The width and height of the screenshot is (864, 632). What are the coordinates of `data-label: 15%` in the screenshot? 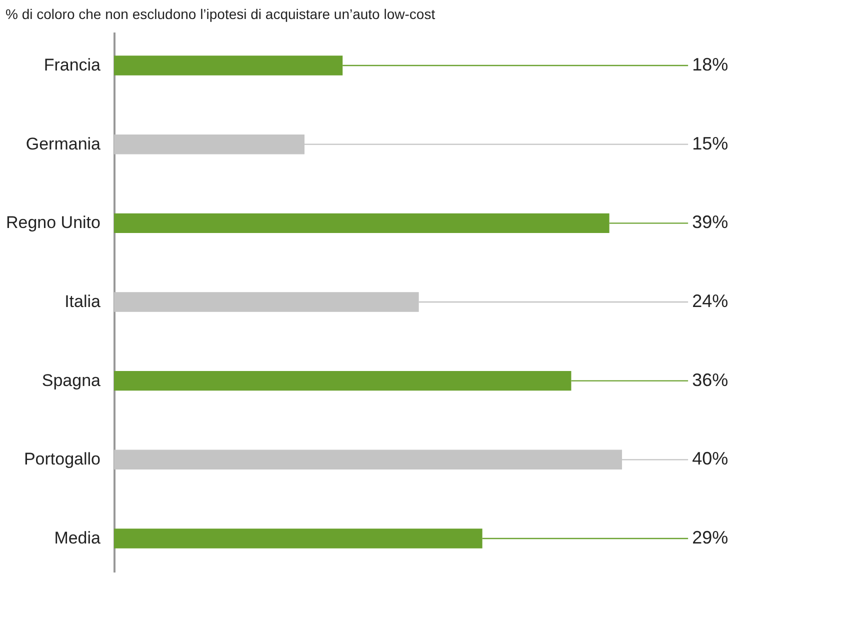 It's located at (710, 143).